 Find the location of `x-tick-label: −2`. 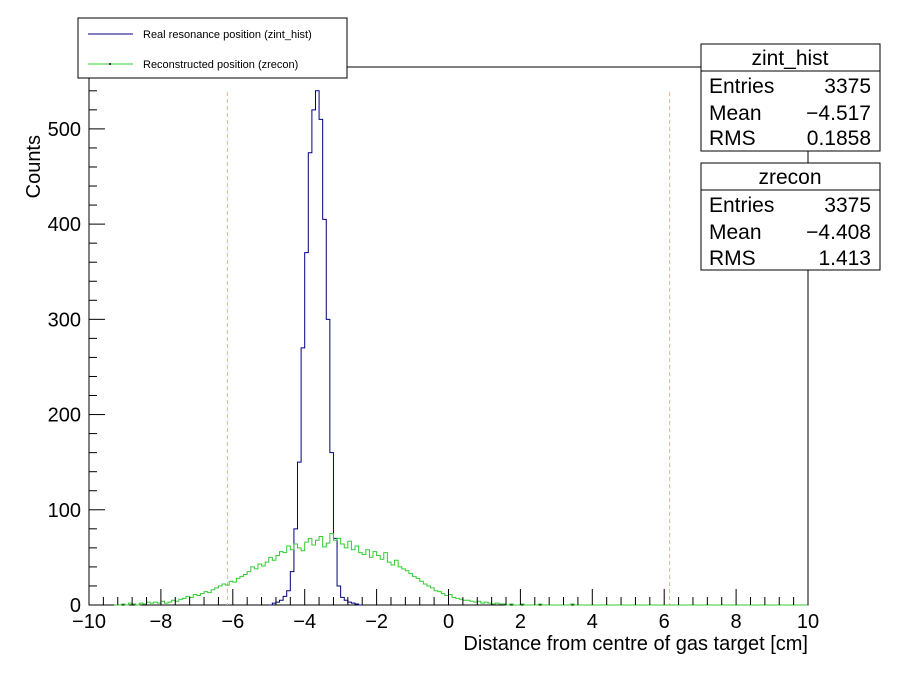

x-tick-label: −2 is located at coordinates (376, 622).